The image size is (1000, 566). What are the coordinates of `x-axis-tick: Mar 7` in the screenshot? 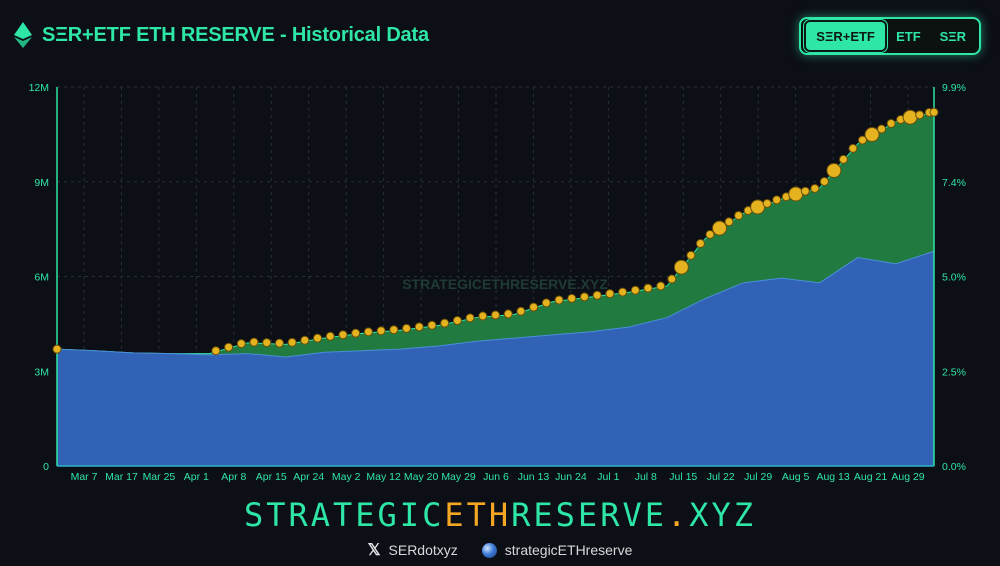 It's located at (84, 477).